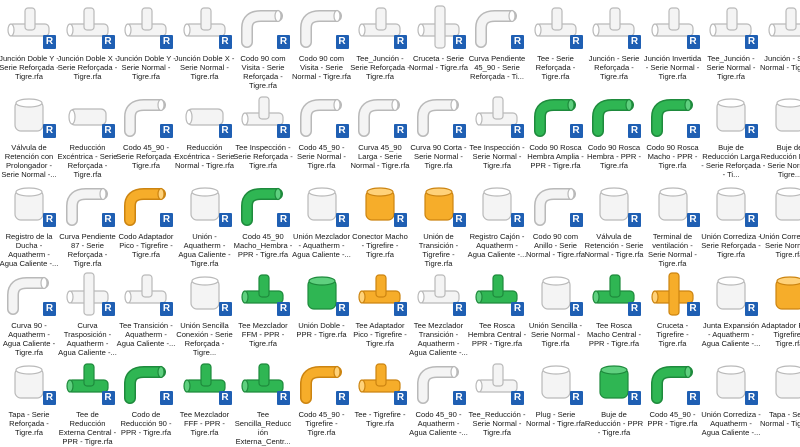 The height and width of the screenshot is (447, 800). I want to click on pipe-inverted-junction-icon: R, so click(673, 27).